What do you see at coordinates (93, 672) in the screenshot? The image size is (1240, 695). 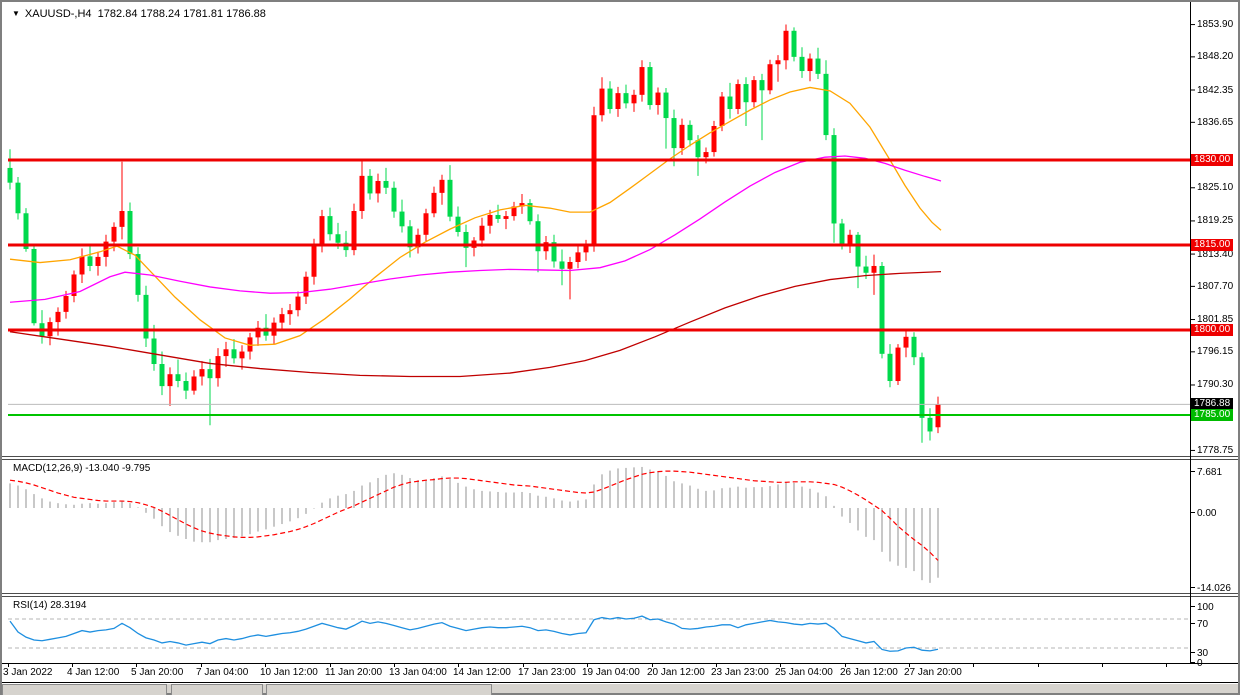 I see `time-axis-label: 4 Jan 12:00` at bounding box center [93, 672].